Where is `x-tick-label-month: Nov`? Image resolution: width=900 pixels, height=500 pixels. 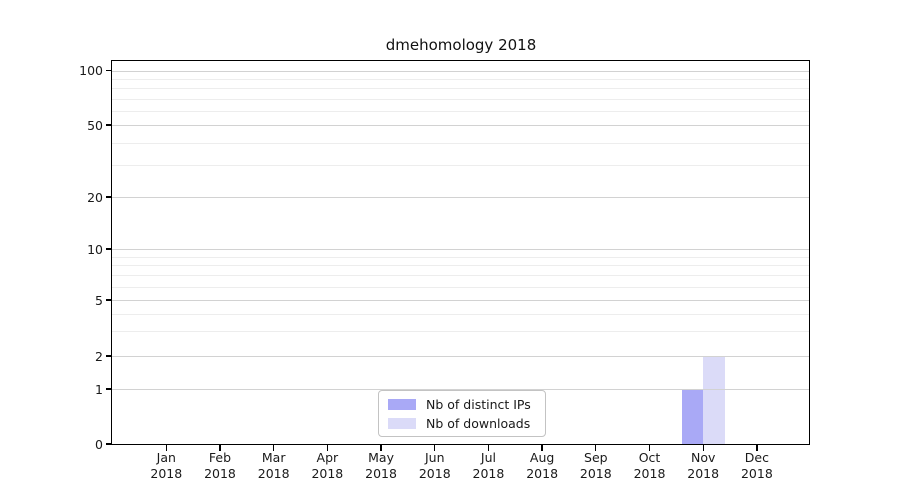 x-tick-label-month: Nov is located at coordinates (703, 457).